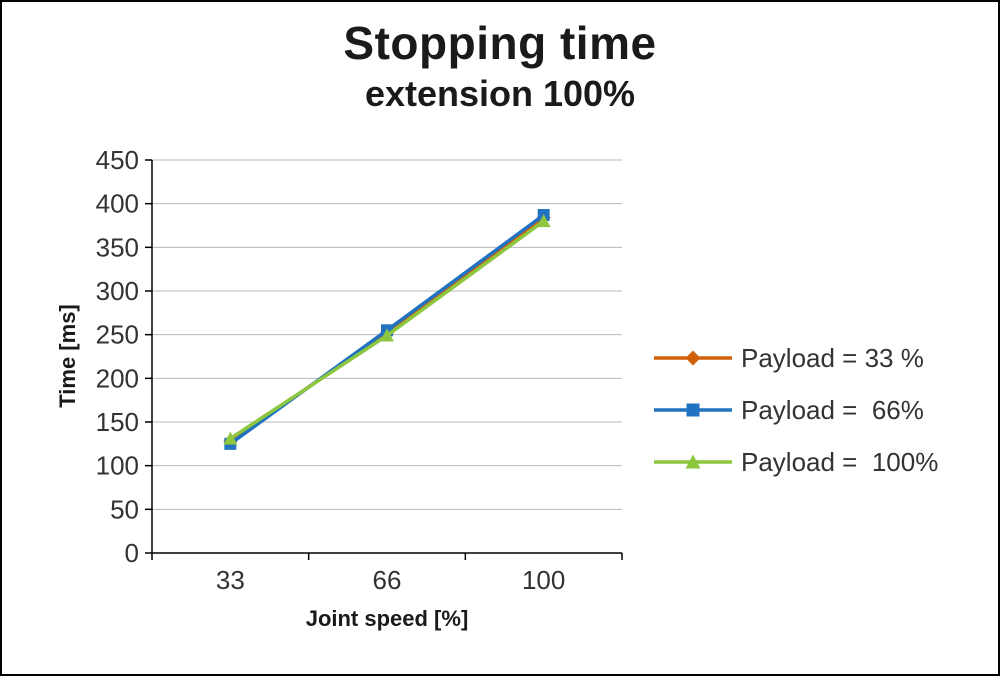 Image resolution: width=1000 pixels, height=676 pixels. What do you see at coordinates (500, 43) in the screenshot?
I see `chart-title: Stopping time` at bounding box center [500, 43].